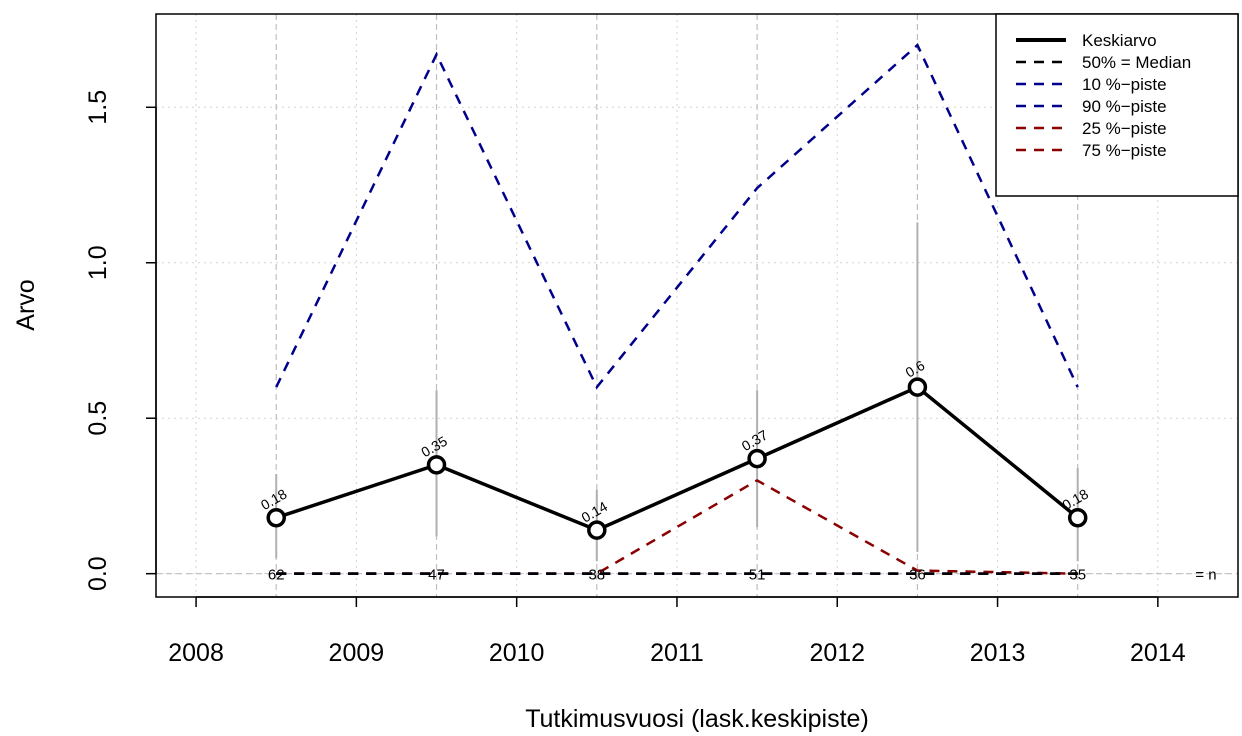 This screenshot has width=1242, height=736. What do you see at coordinates (1124, 106) in the screenshot?
I see `legend-label: 90 %−piste` at bounding box center [1124, 106].